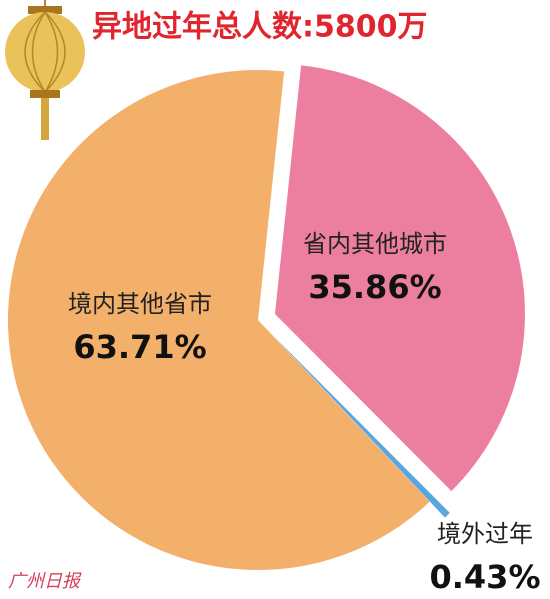 The image size is (550, 599). What do you see at coordinates (361, 426) in the screenshot?
I see `pie-slice` at bounding box center [361, 426].